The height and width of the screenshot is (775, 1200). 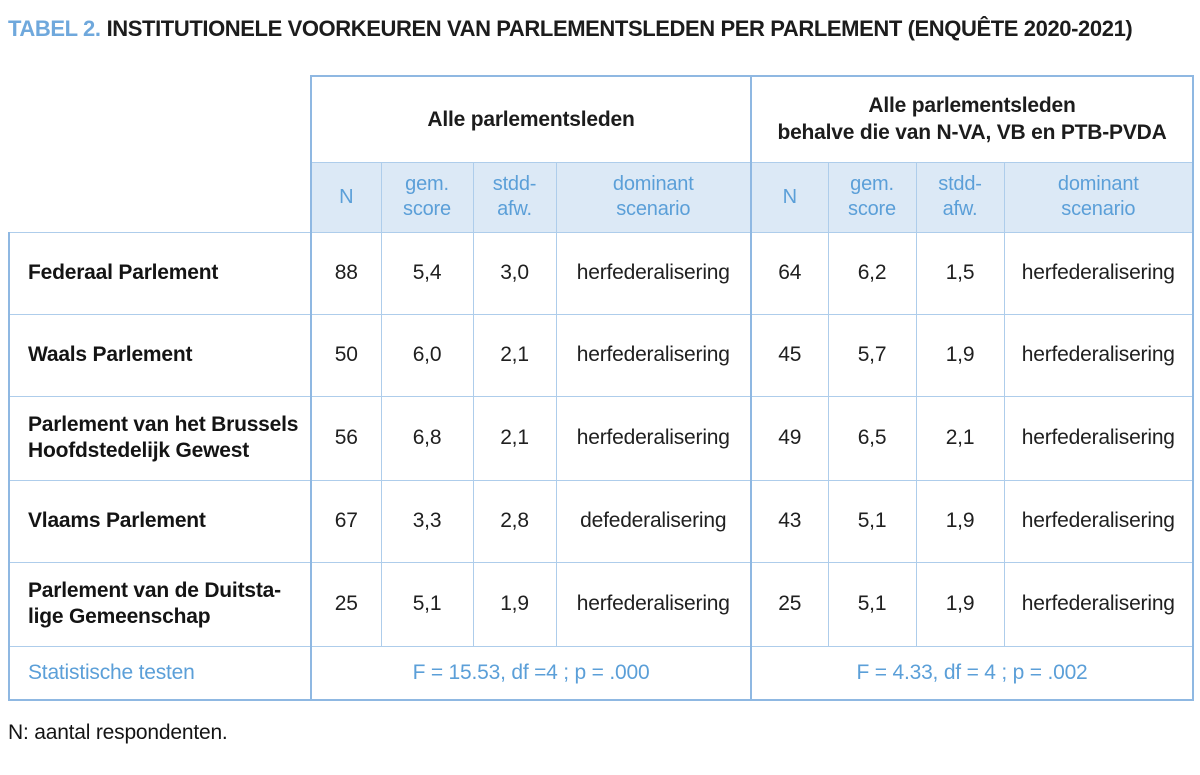 What do you see at coordinates (972, 106) in the screenshot?
I see `group-header-excl-line: Alle parlementsleden` at bounding box center [972, 106].